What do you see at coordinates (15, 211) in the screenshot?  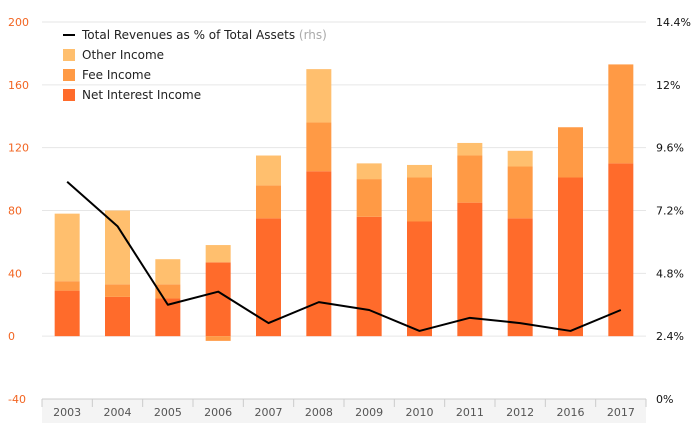 I see `left-tick-label: 80` at bounding box center [15, 211].